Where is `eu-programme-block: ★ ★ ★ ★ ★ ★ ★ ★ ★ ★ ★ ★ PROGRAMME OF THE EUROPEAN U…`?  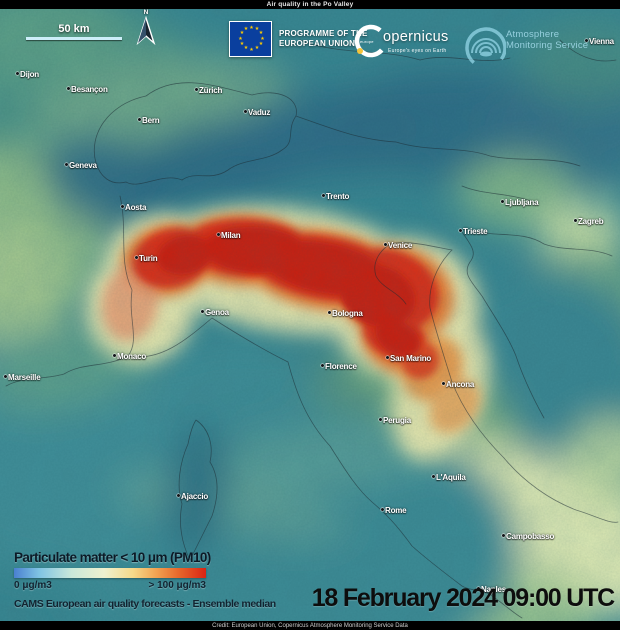
eu-programme-block: ★ ★ ★ ★ ★ ★ ★ ★ ★ ★ ★ ★ PROGRAMME OF THE EUROPEAN U… is located at coordinates (298, 39).